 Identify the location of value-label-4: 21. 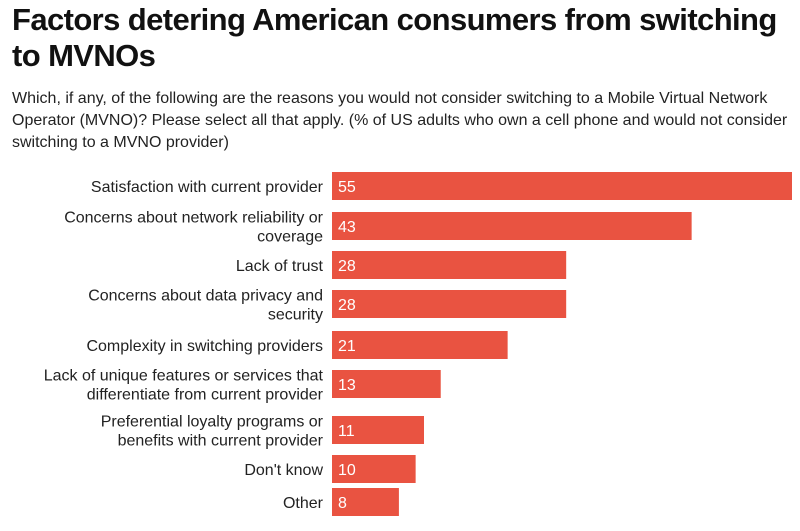
(347, 346).